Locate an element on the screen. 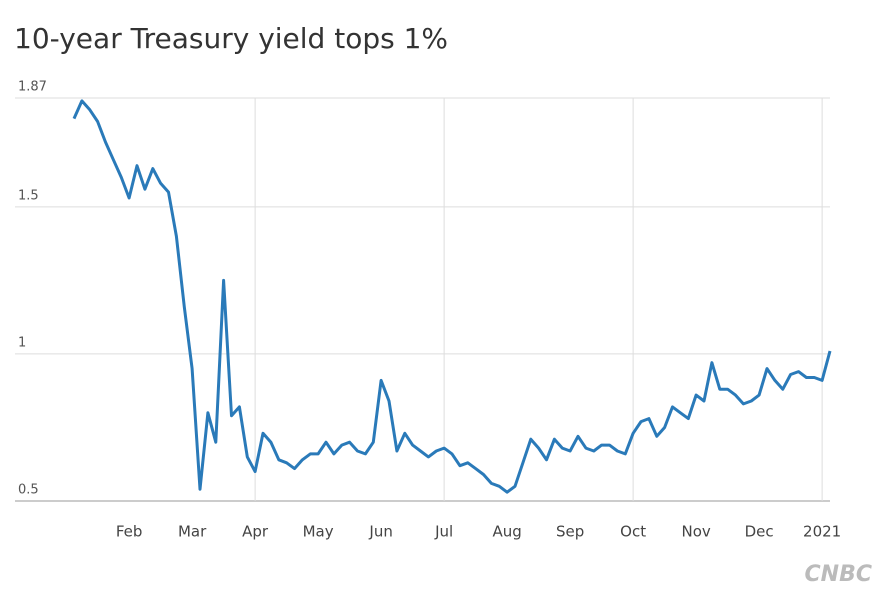  y-tick-label: 1.5 is located at coordinates (28, 195).